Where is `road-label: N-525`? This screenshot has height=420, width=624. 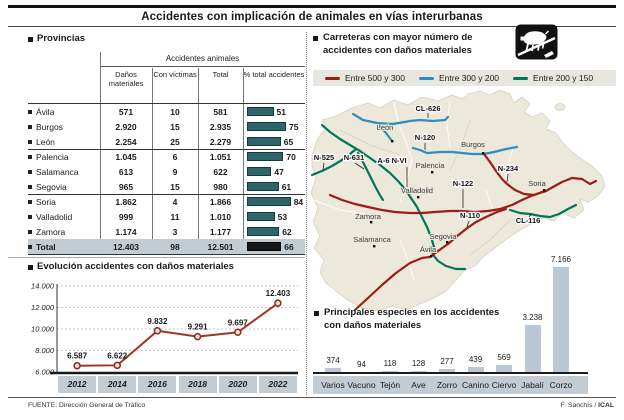
road-label: N-525 is located at coordinates (324, 157).